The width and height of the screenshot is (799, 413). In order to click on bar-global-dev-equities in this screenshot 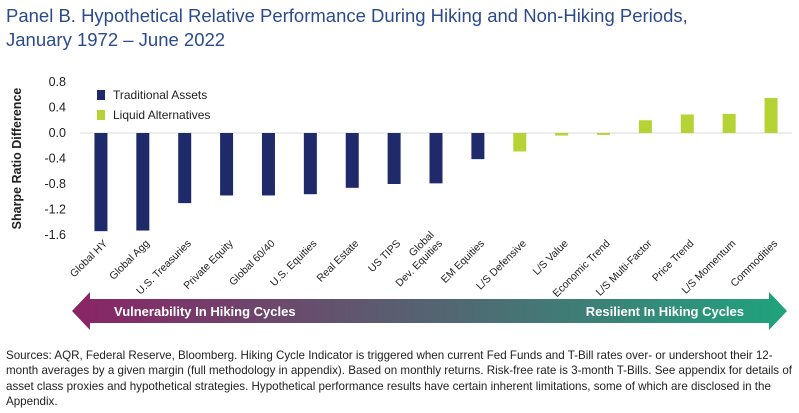, I will do `click(436, 158)`.